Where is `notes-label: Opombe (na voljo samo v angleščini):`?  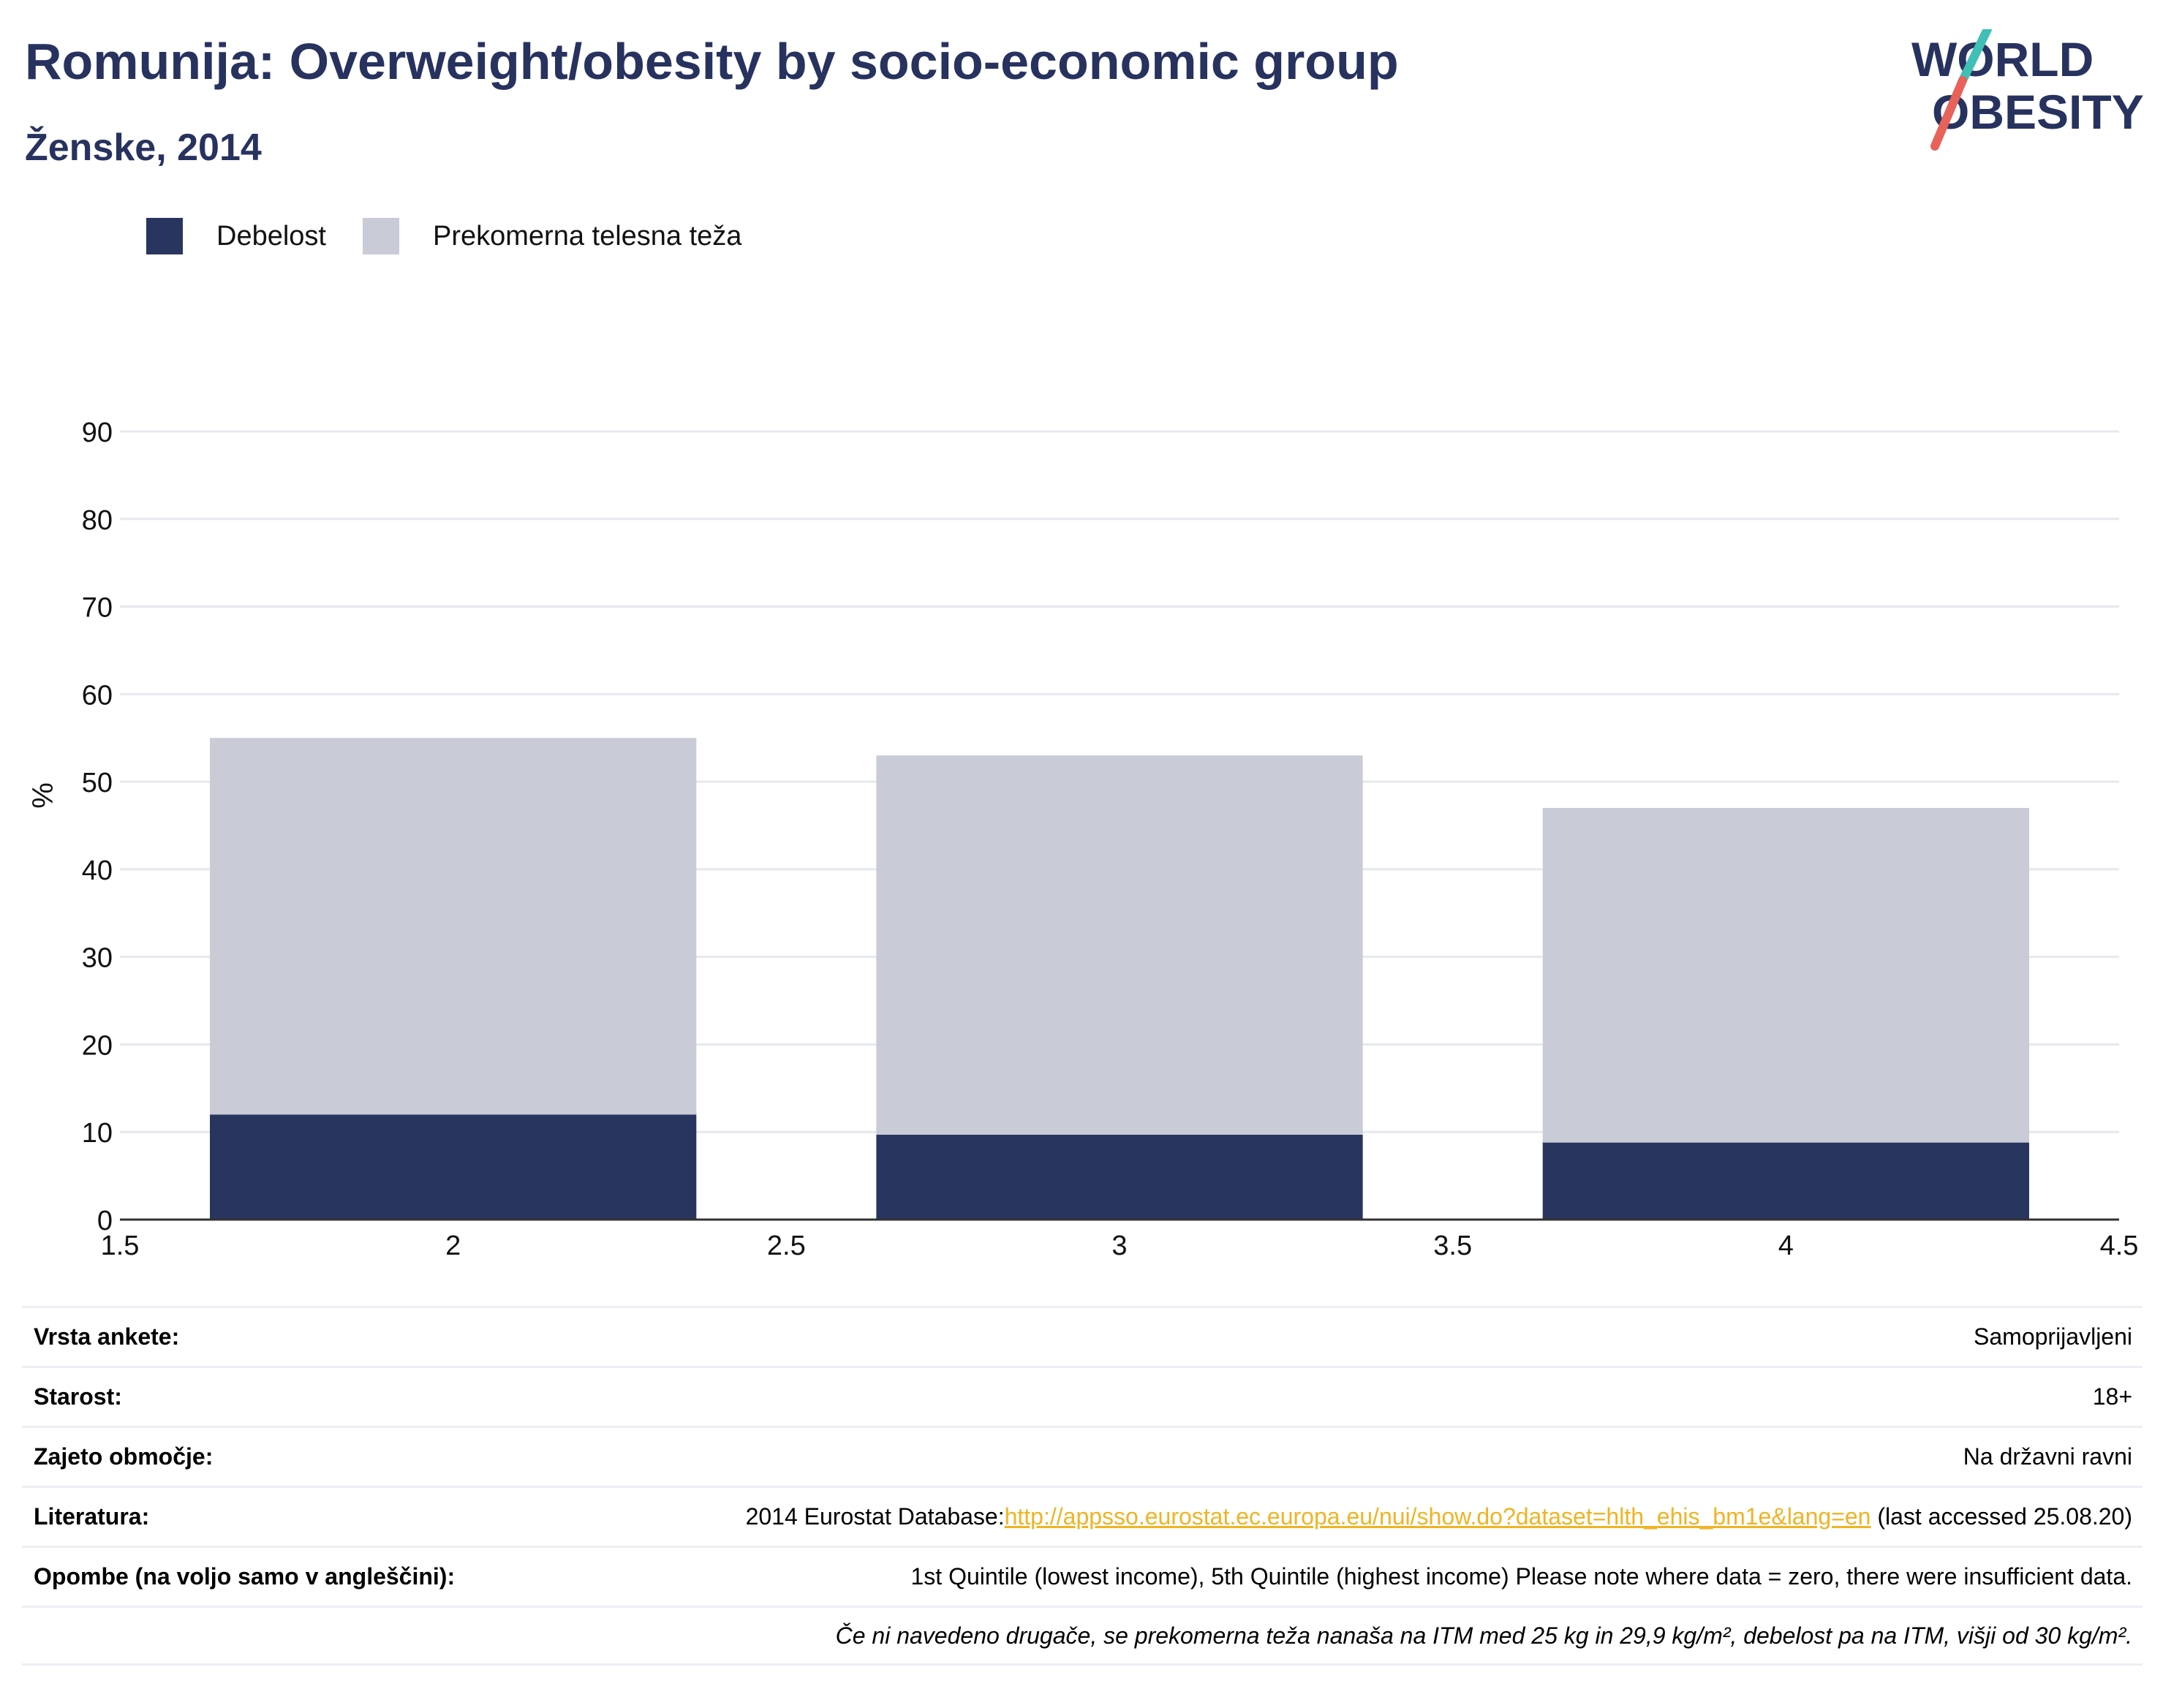
notes-label: Opombe (na voljo samo v angleščini): is located at coordinates (245, 1576).